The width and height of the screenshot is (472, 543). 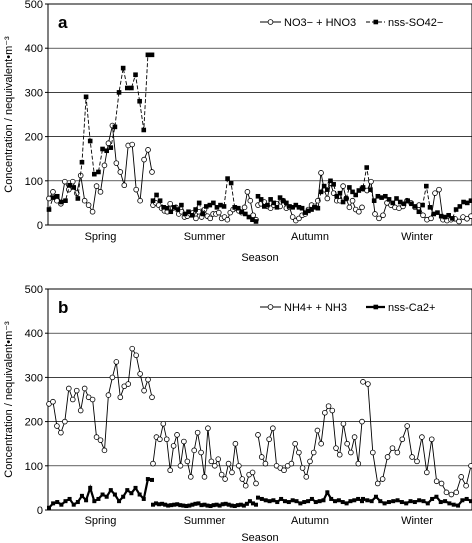 I want to click on x-axis-title: Season, so click(x=259, y=537).